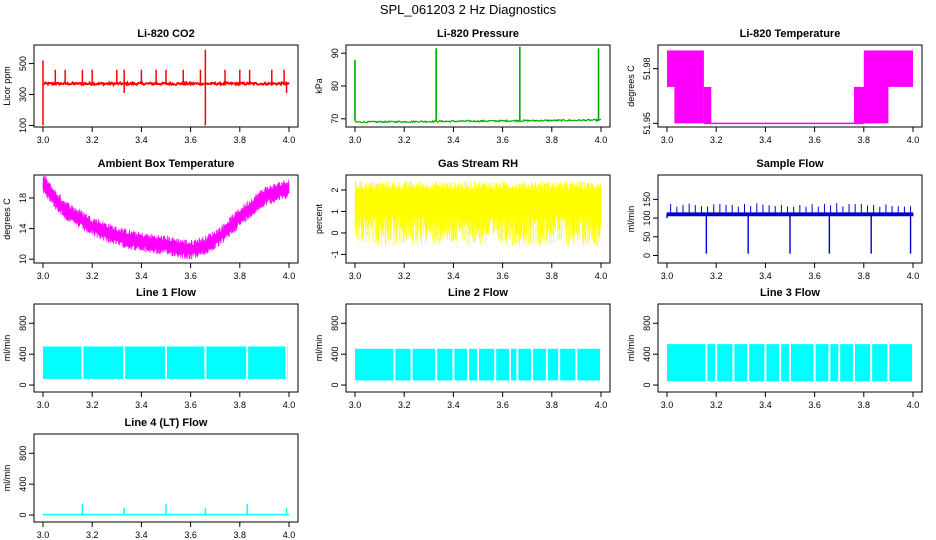  Describe the element at coordinates (23, 229) in the screenshot. I see `y-tick-label: 14` at that location.